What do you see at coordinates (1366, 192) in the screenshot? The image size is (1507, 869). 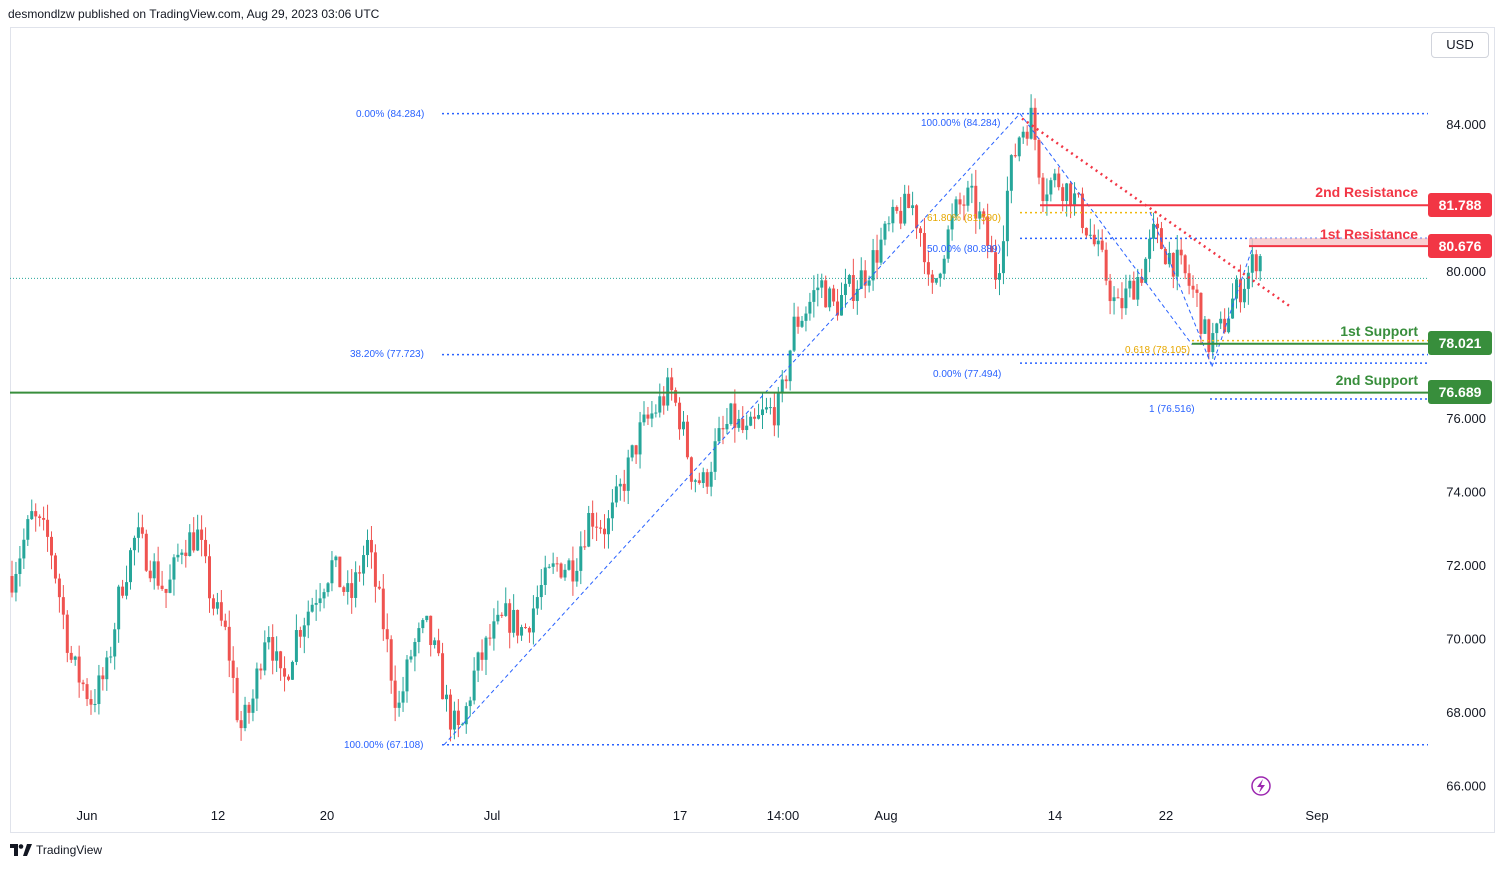 I see `level-name-2nd-resistance: 2nd Resistance` at bounding box center [1366, 192].